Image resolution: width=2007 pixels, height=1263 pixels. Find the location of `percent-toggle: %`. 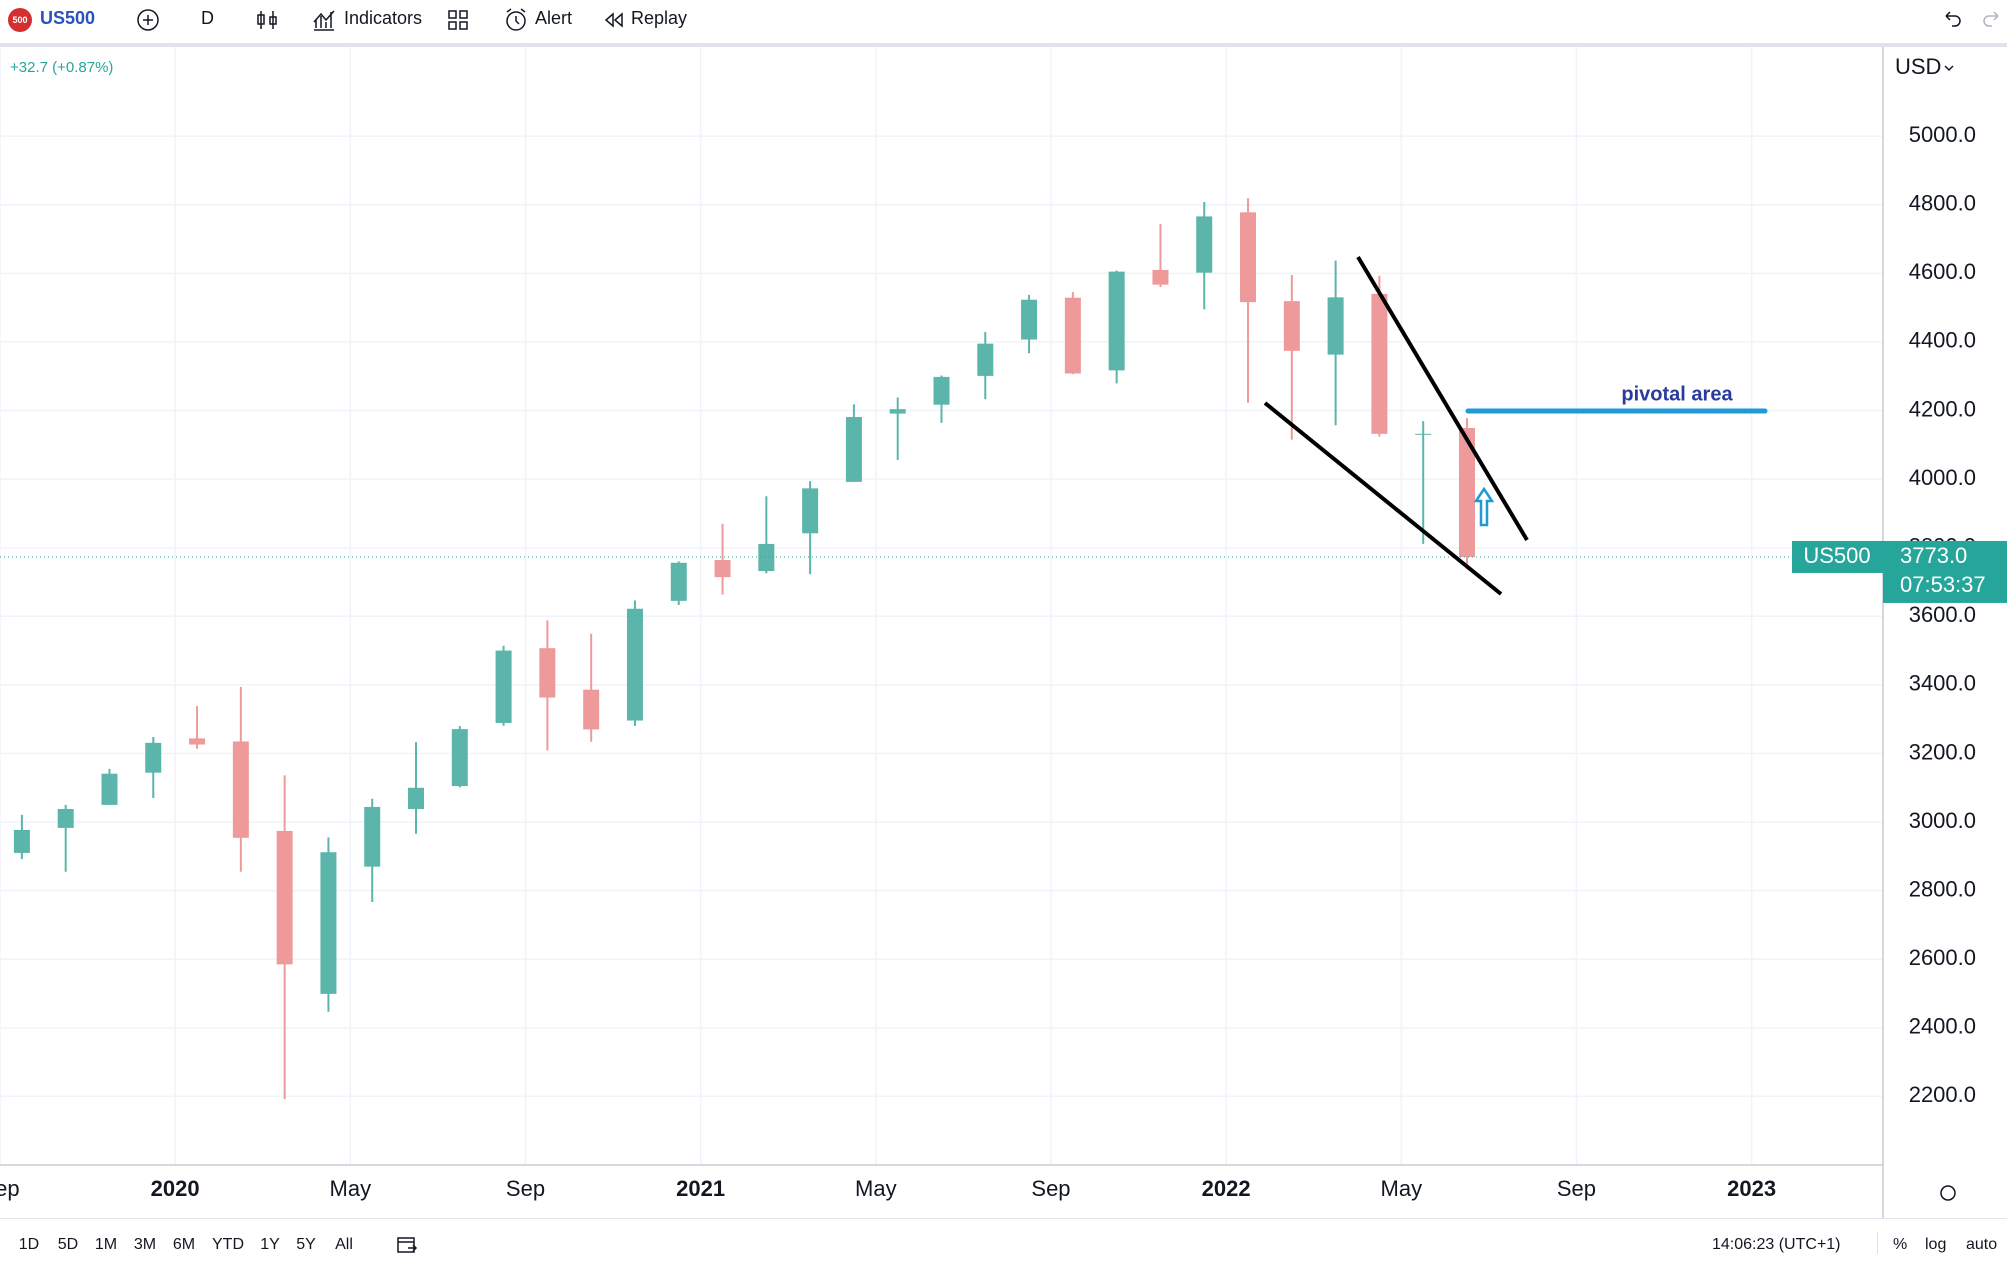

percent-toggle: % is located at coordinates (1900, 1244).